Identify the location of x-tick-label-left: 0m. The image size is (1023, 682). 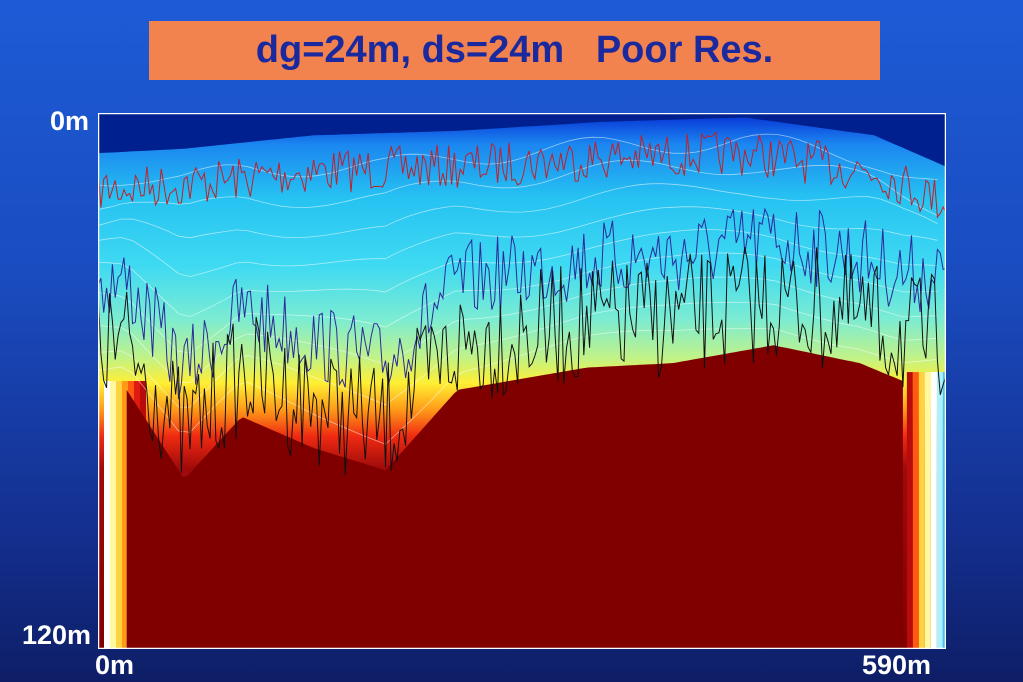
(115, 665).